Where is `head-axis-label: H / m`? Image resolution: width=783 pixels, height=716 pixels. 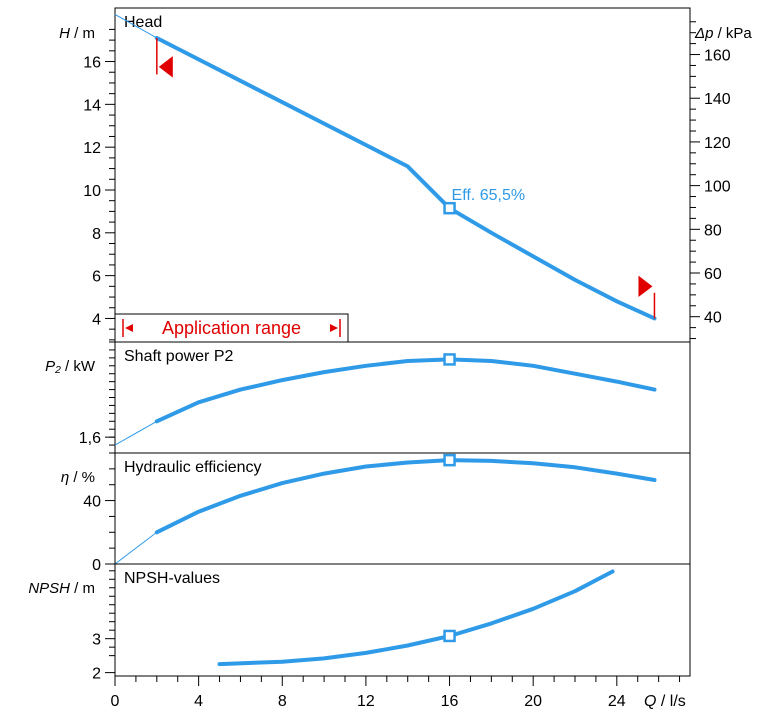 head-axis-label: H / m is located at coordinates (77, 33).